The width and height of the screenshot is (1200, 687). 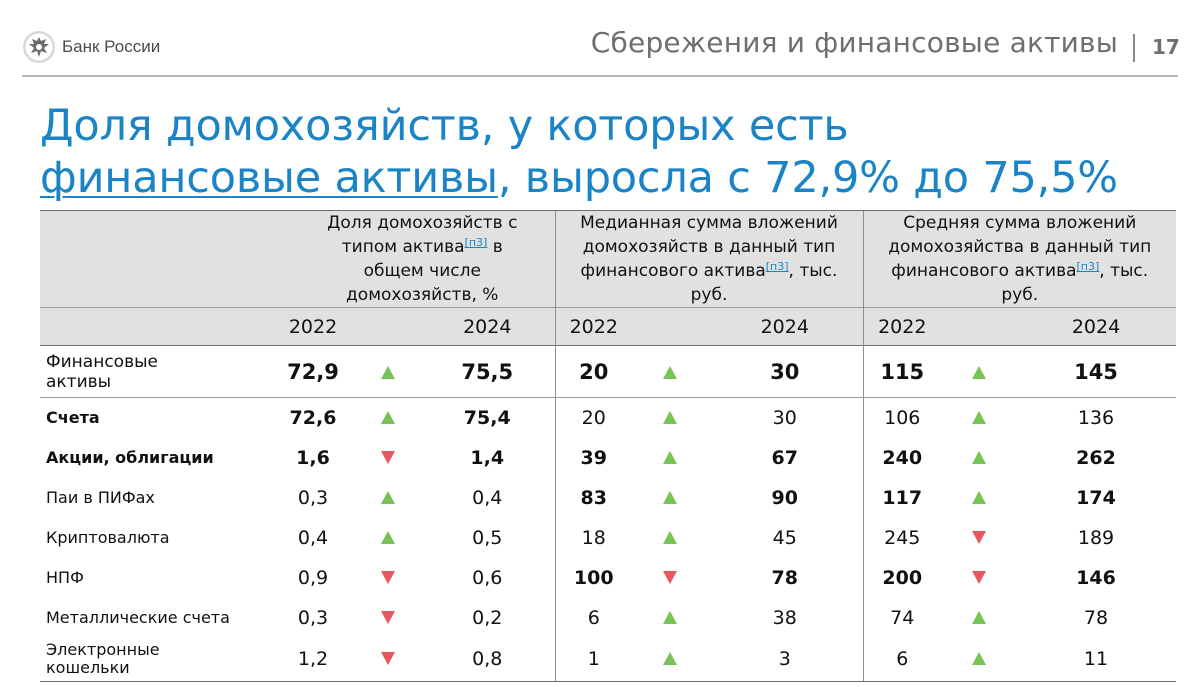 What do you see at coordinates (784, 497) in the screenshot?
I see `value-2024: 90` at bounding box center [784, 497].